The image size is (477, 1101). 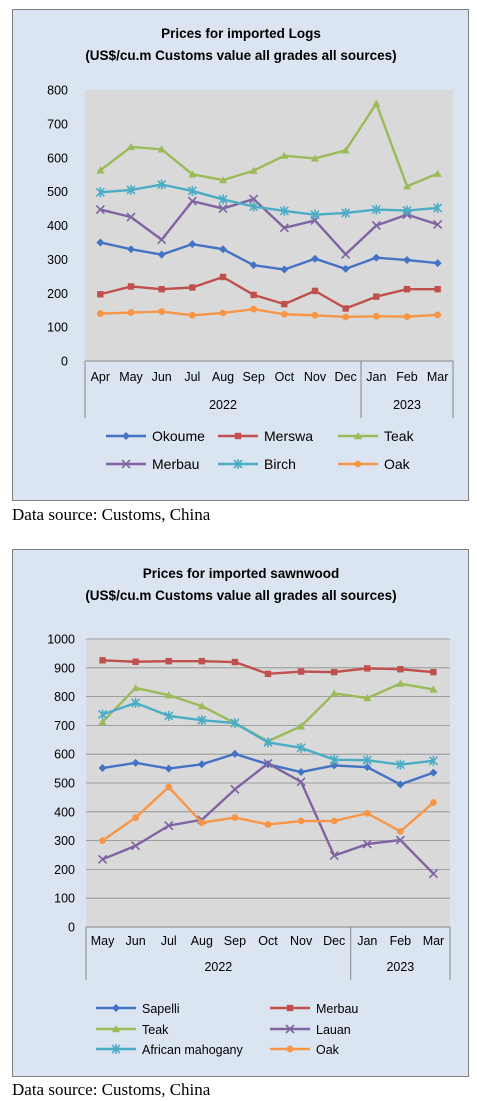 What do you see at coordinates (346, 377) in the screenshot?
I see `logs-x-tick-label: Dec` at bounding box center [346, 377].